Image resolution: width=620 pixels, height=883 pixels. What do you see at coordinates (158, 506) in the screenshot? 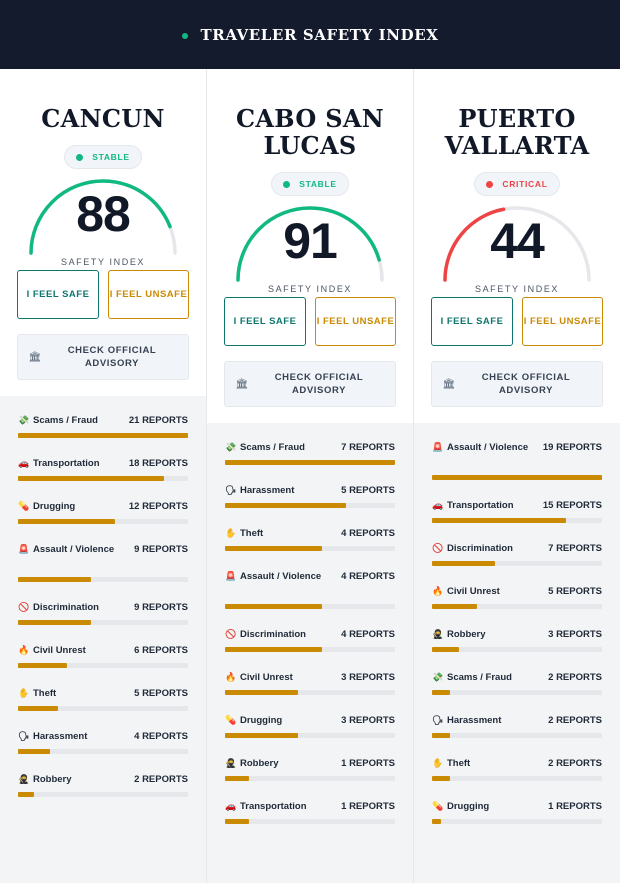
I see `report-count: 12 REPORTS` at bounding box center [158, 506].